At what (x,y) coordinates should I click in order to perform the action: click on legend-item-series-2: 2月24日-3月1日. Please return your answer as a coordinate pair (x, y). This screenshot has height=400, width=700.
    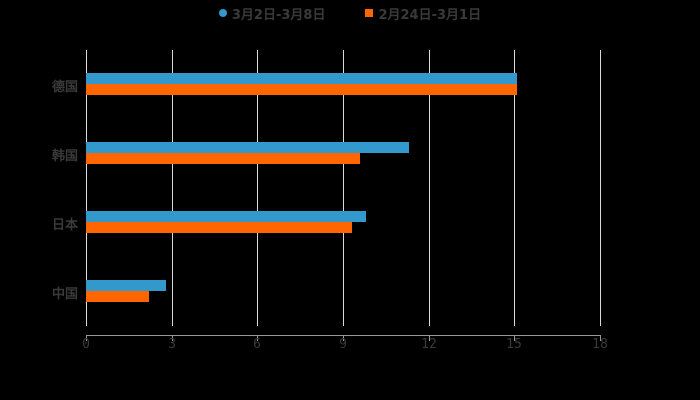
    Looking at the image, I should click on (423, 13).